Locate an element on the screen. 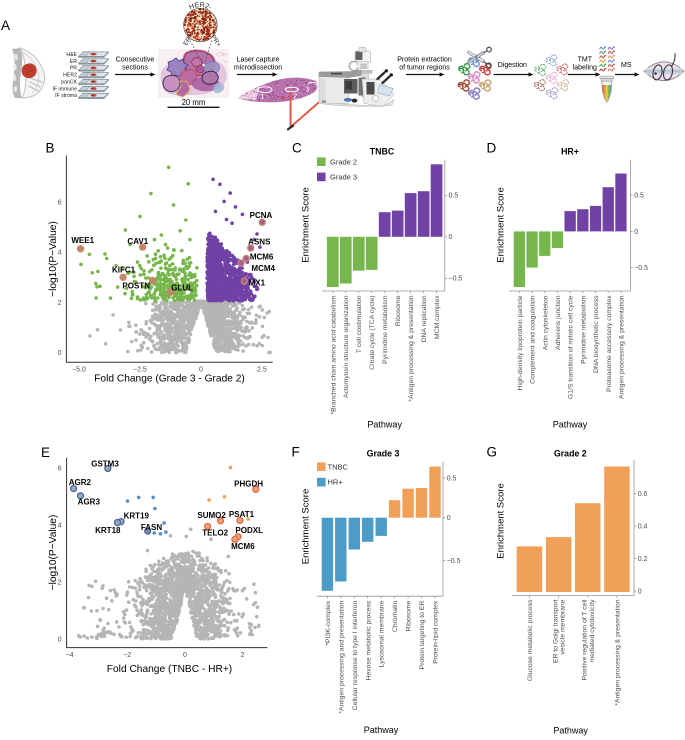 This screenshot has height=740, width=685. svg-text: E is located at coordinates (45, 452).